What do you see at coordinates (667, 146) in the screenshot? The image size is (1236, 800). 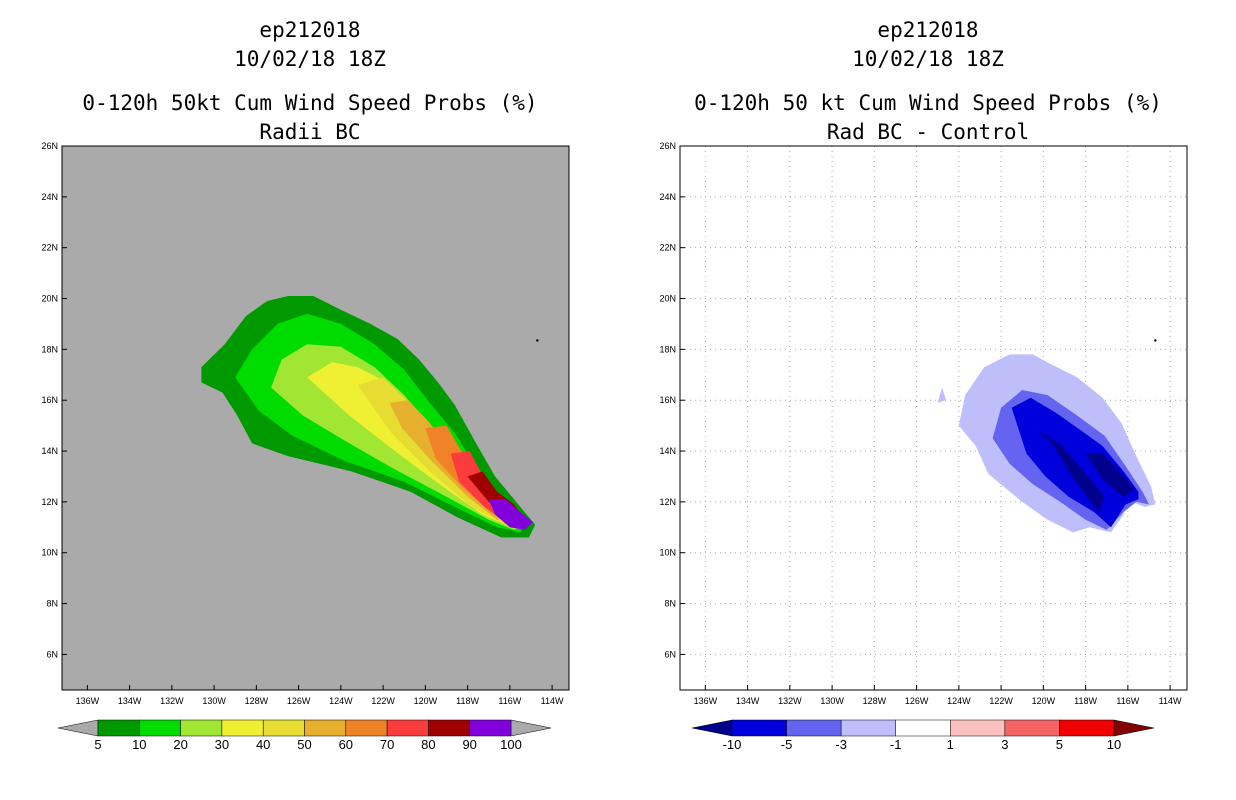 I see `right-ytick-label-10: 26N` at bounding box center [667, 146].